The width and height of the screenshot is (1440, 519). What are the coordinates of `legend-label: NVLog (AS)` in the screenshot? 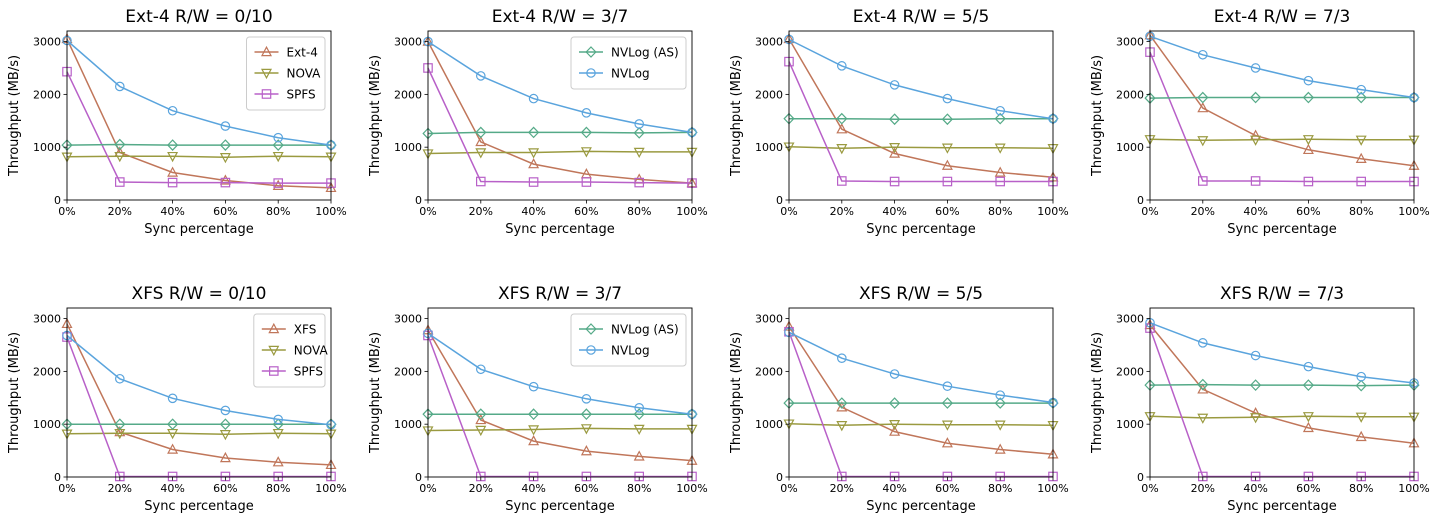 It's located at (645, 53).